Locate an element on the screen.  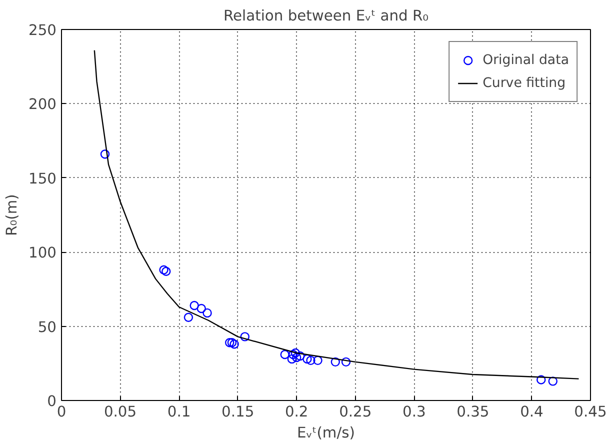
x-tick-label: 0.35 is located at coordinates (473, 412).